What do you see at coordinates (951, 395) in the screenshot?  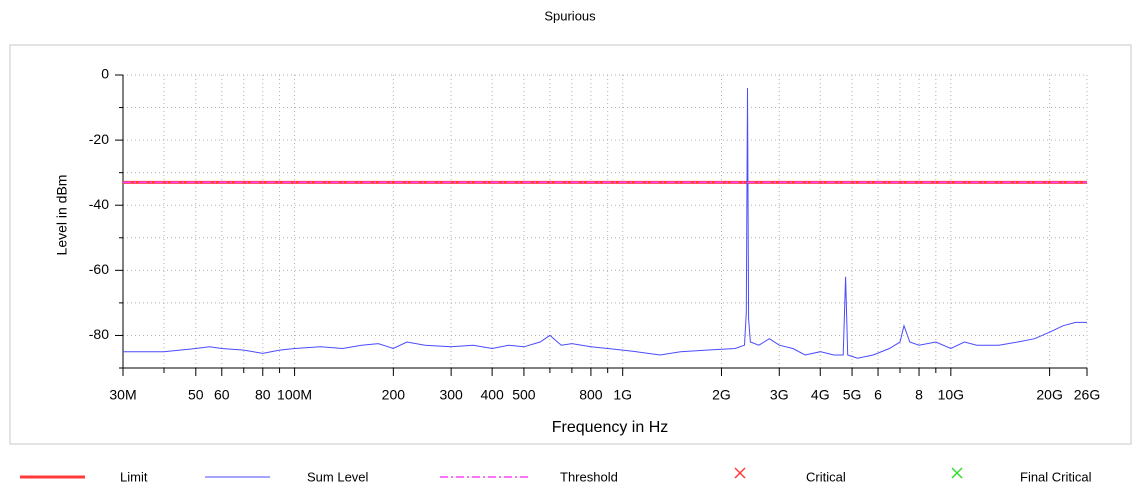 I see `x-tick-label: 10G` at bounding box center [951, 395].